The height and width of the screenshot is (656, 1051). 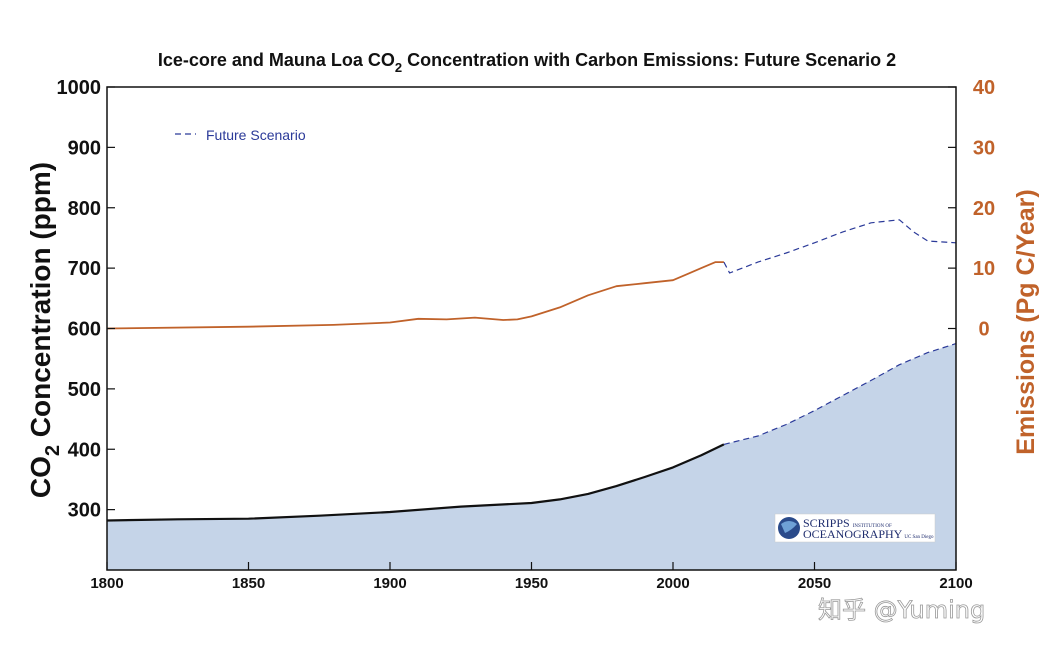 I want to click on legend: Future Scenario, so click(x=240, y=135).